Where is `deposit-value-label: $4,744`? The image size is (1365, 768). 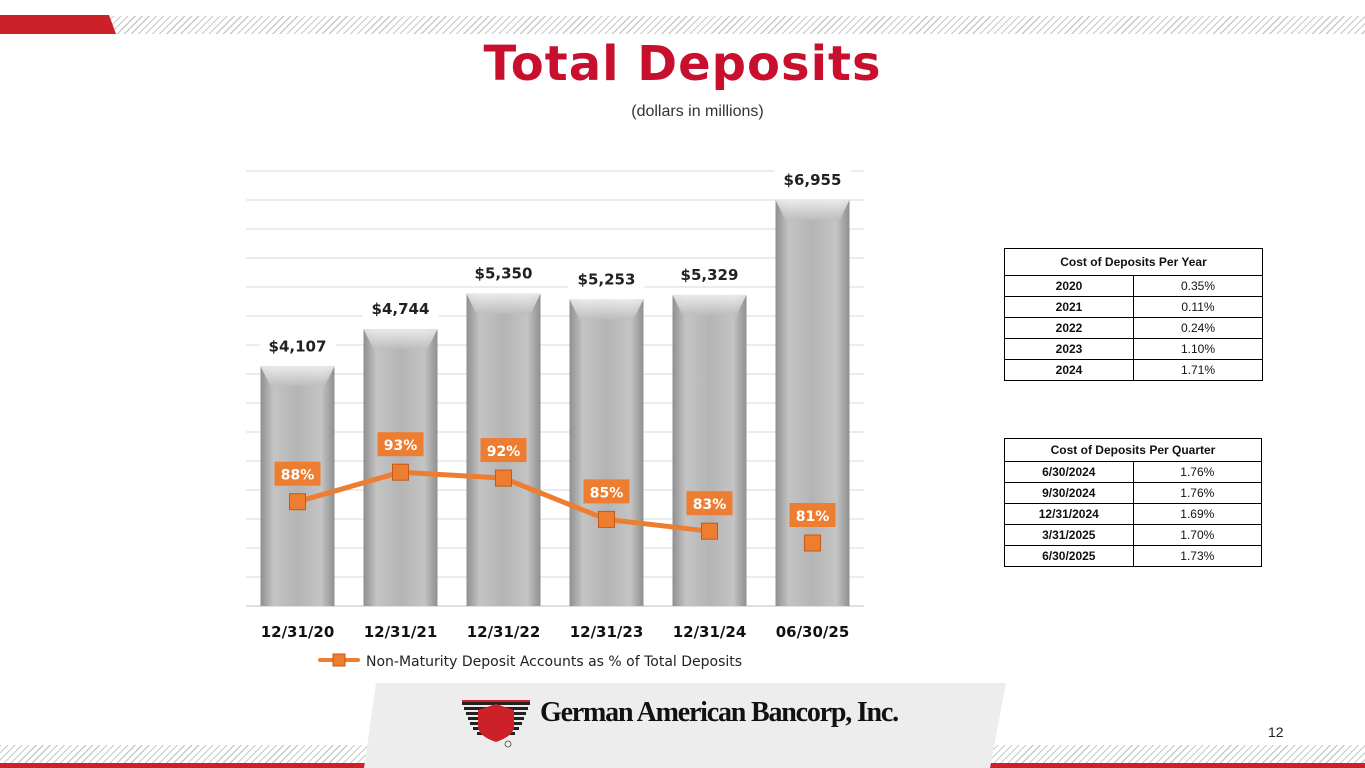 deposit-value-label: $4,744 is located at coordinates (401, 309).